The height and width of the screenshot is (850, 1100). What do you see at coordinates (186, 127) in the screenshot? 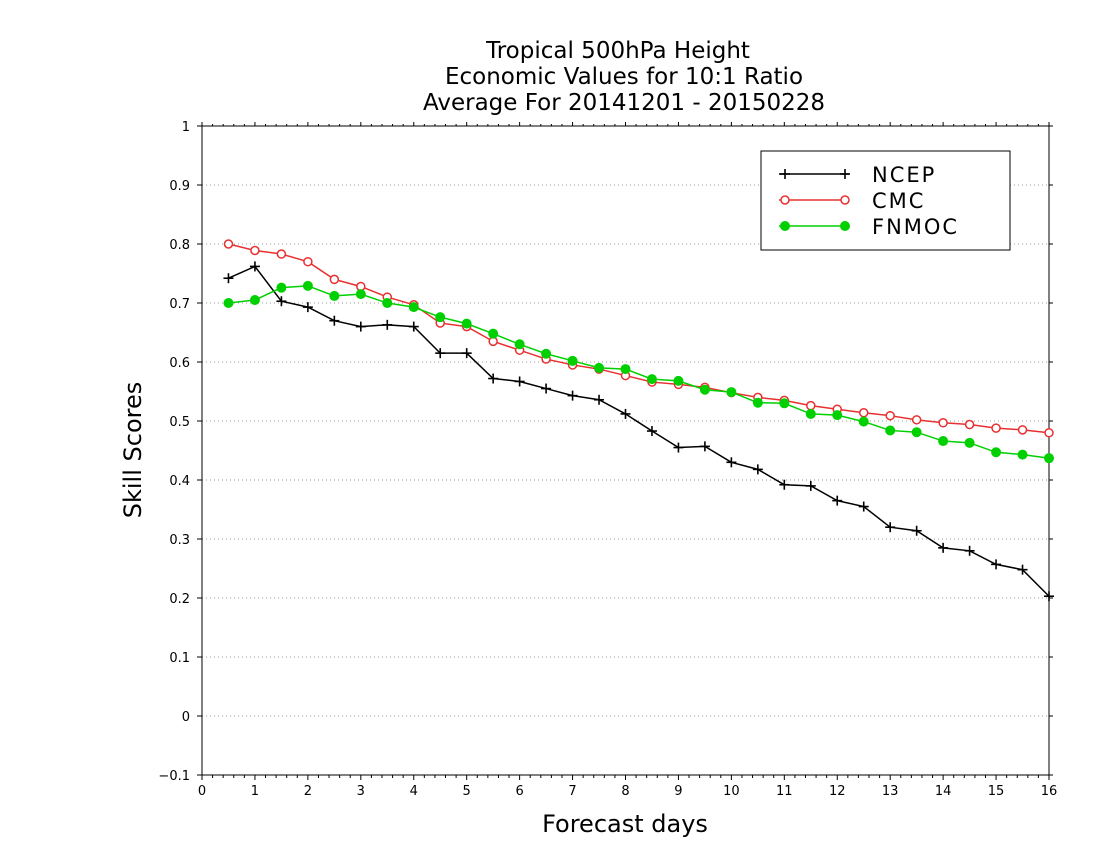
I see `y-tick-label: 1` at bounding box center [186, 127].